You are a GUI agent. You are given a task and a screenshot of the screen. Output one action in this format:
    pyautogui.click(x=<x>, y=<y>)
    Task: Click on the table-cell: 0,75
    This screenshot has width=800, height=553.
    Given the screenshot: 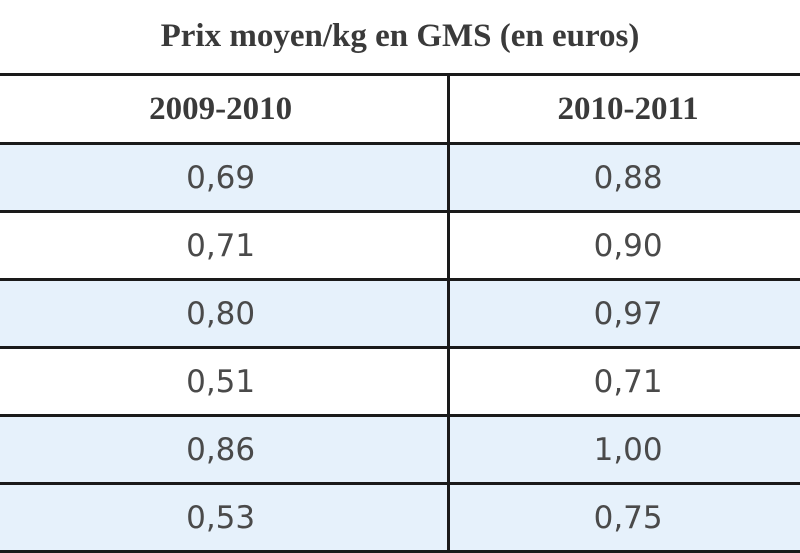 What is the action you would take?
    pyautogui.click(x=624, y=516)
    